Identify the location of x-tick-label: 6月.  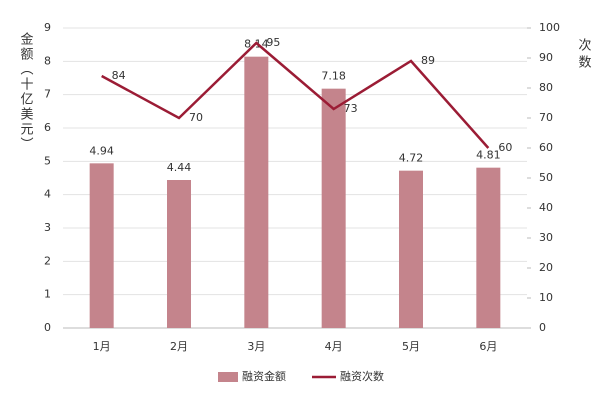
(488, 346).